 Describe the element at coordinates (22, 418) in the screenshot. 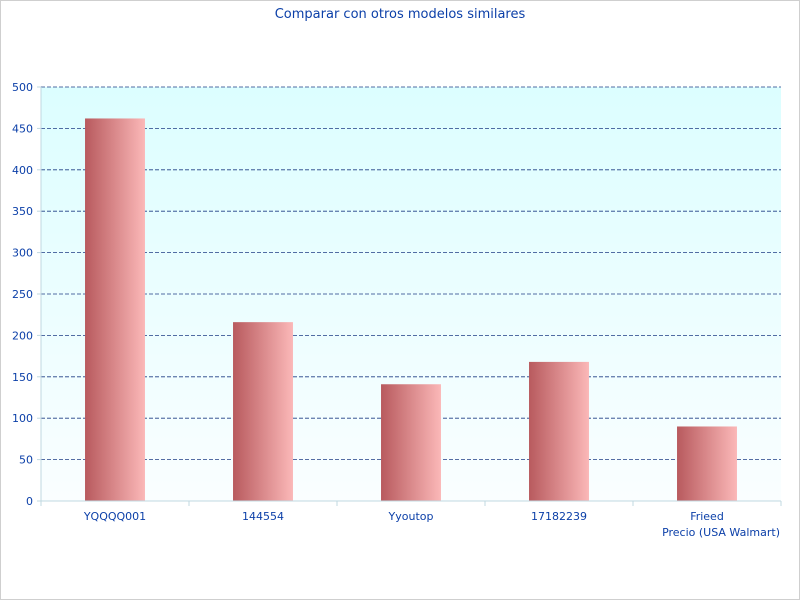

I see `y-tick-label: 100` at that location.